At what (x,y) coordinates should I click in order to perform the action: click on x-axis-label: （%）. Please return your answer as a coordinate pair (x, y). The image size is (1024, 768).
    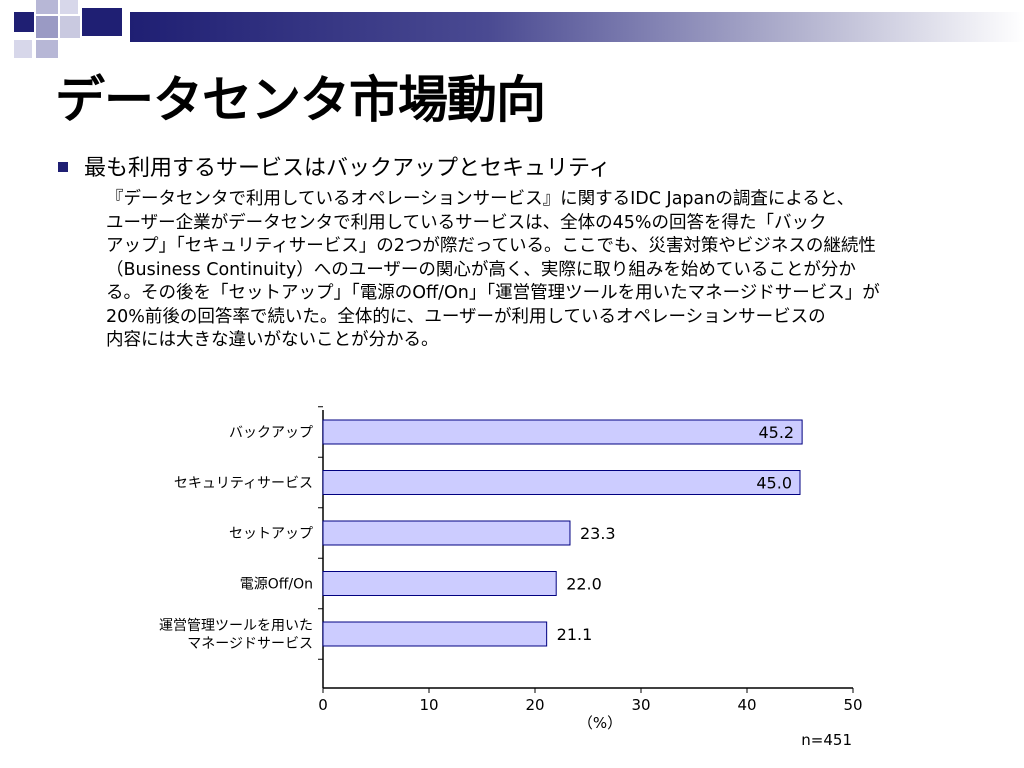
    Looking at the image, I should click on (600, 723).